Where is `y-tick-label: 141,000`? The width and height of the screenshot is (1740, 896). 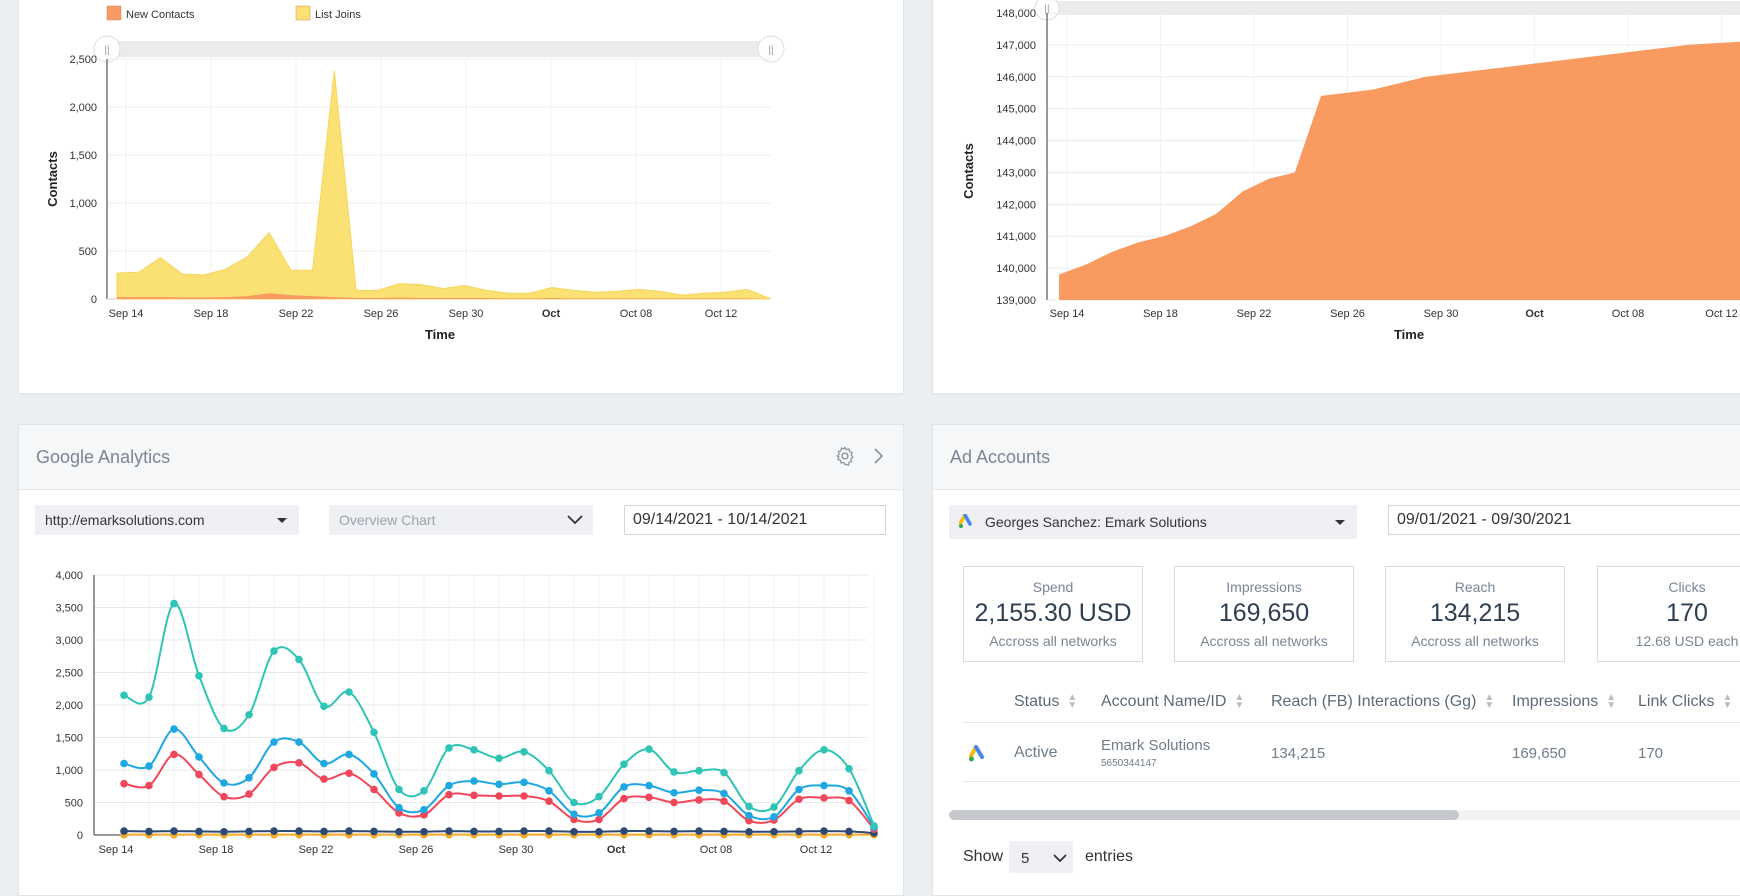
y-tick-label: 141,000 is located at coordinates (1016, 237).